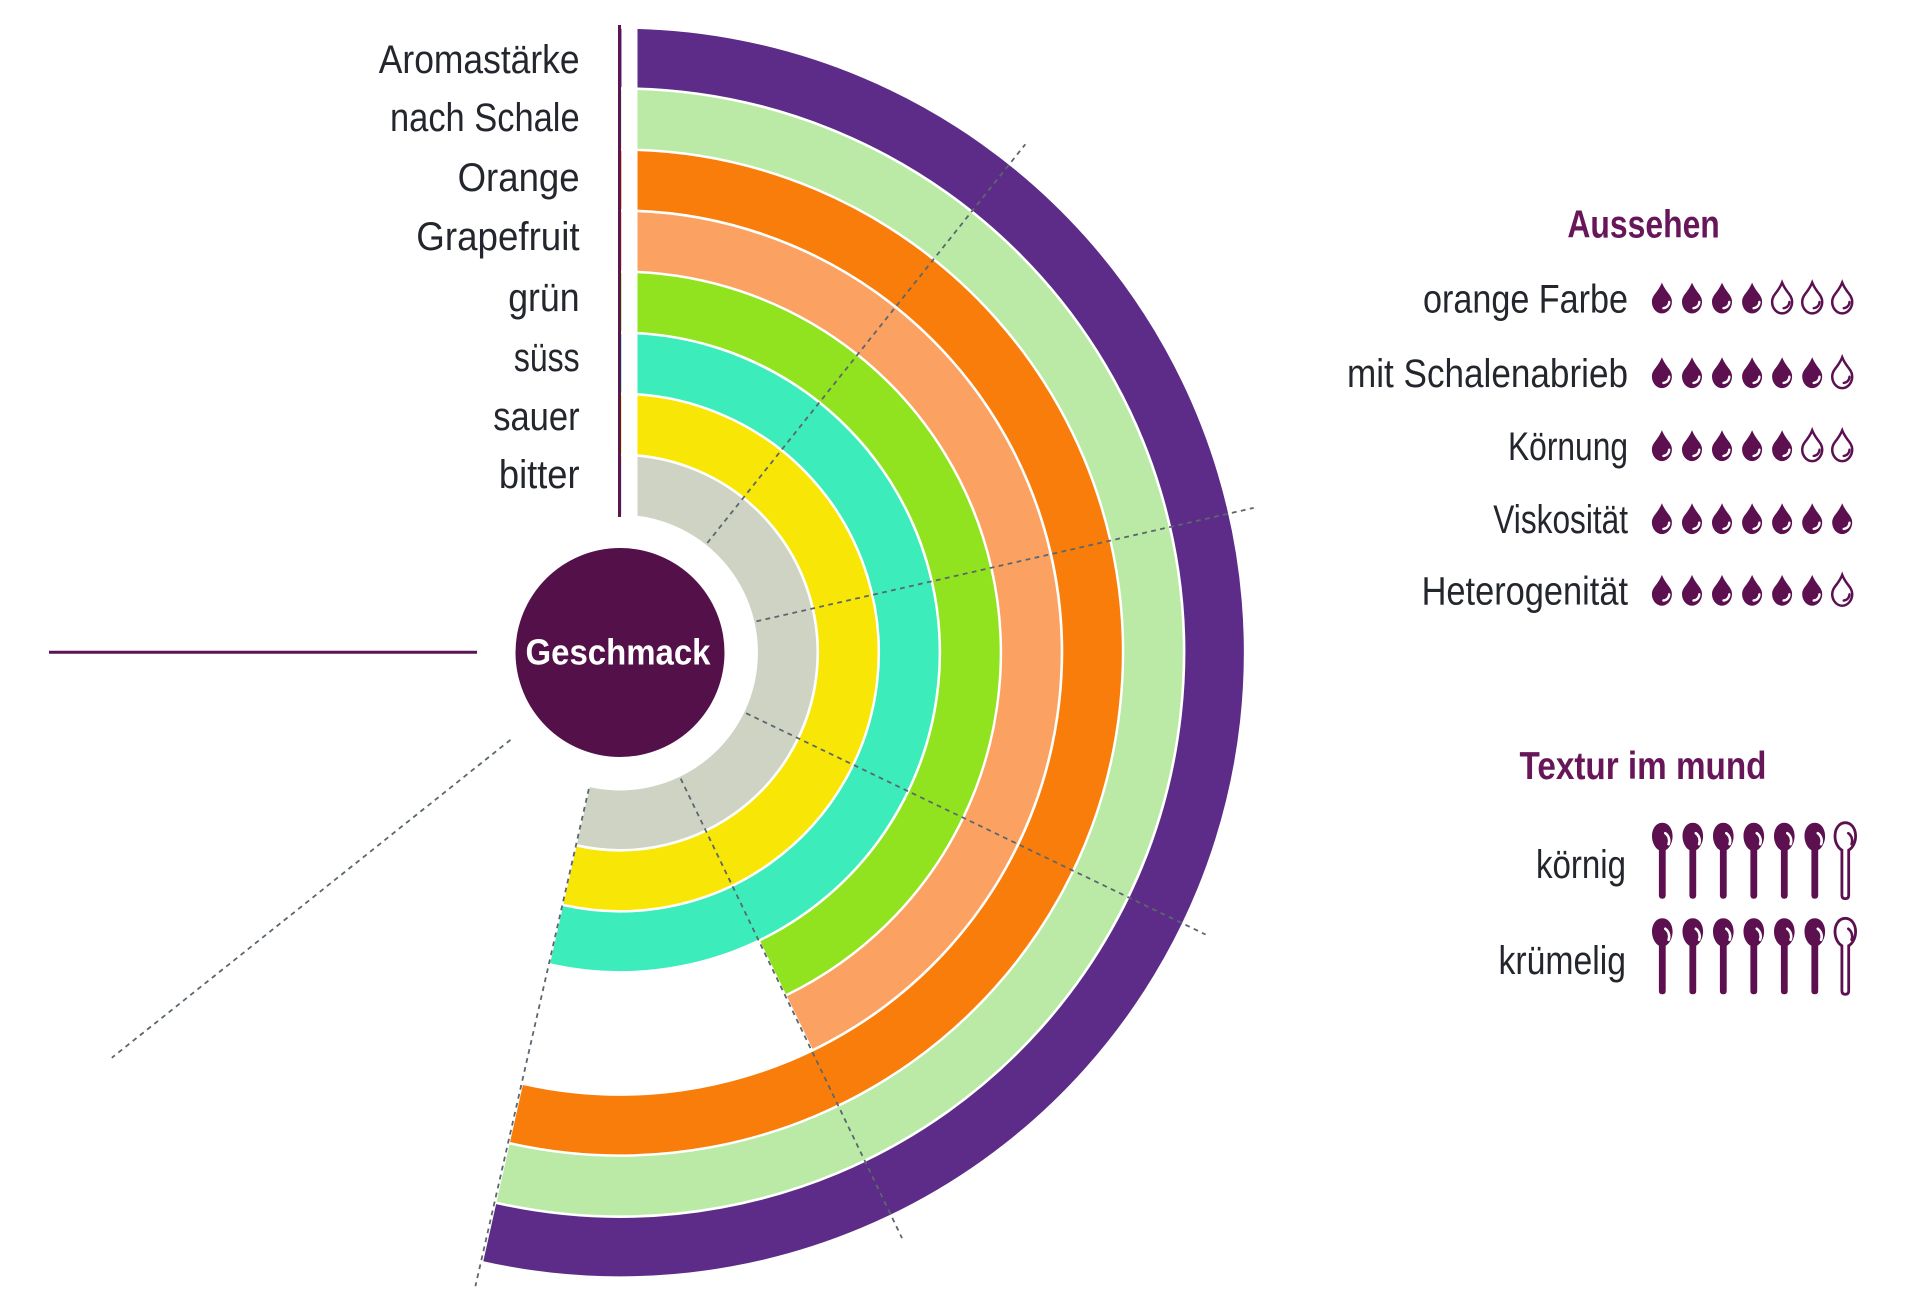 The width and height of the screenshot is (1920, 1306). What do you see at coordinates (619, 651) in the screenshot?
I see `svg-text: Geschmack` at bounding box center [619, 651].